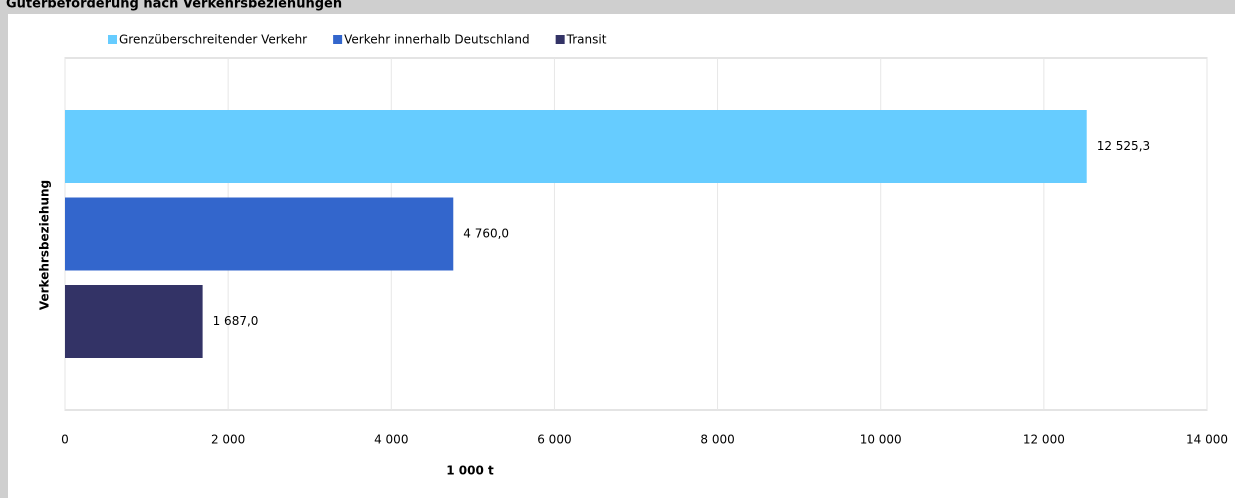  What do you see at coordinates (486, 234) in the screenshot?
I see `data-label: 4 760,0` at bounding box center [486, 234].